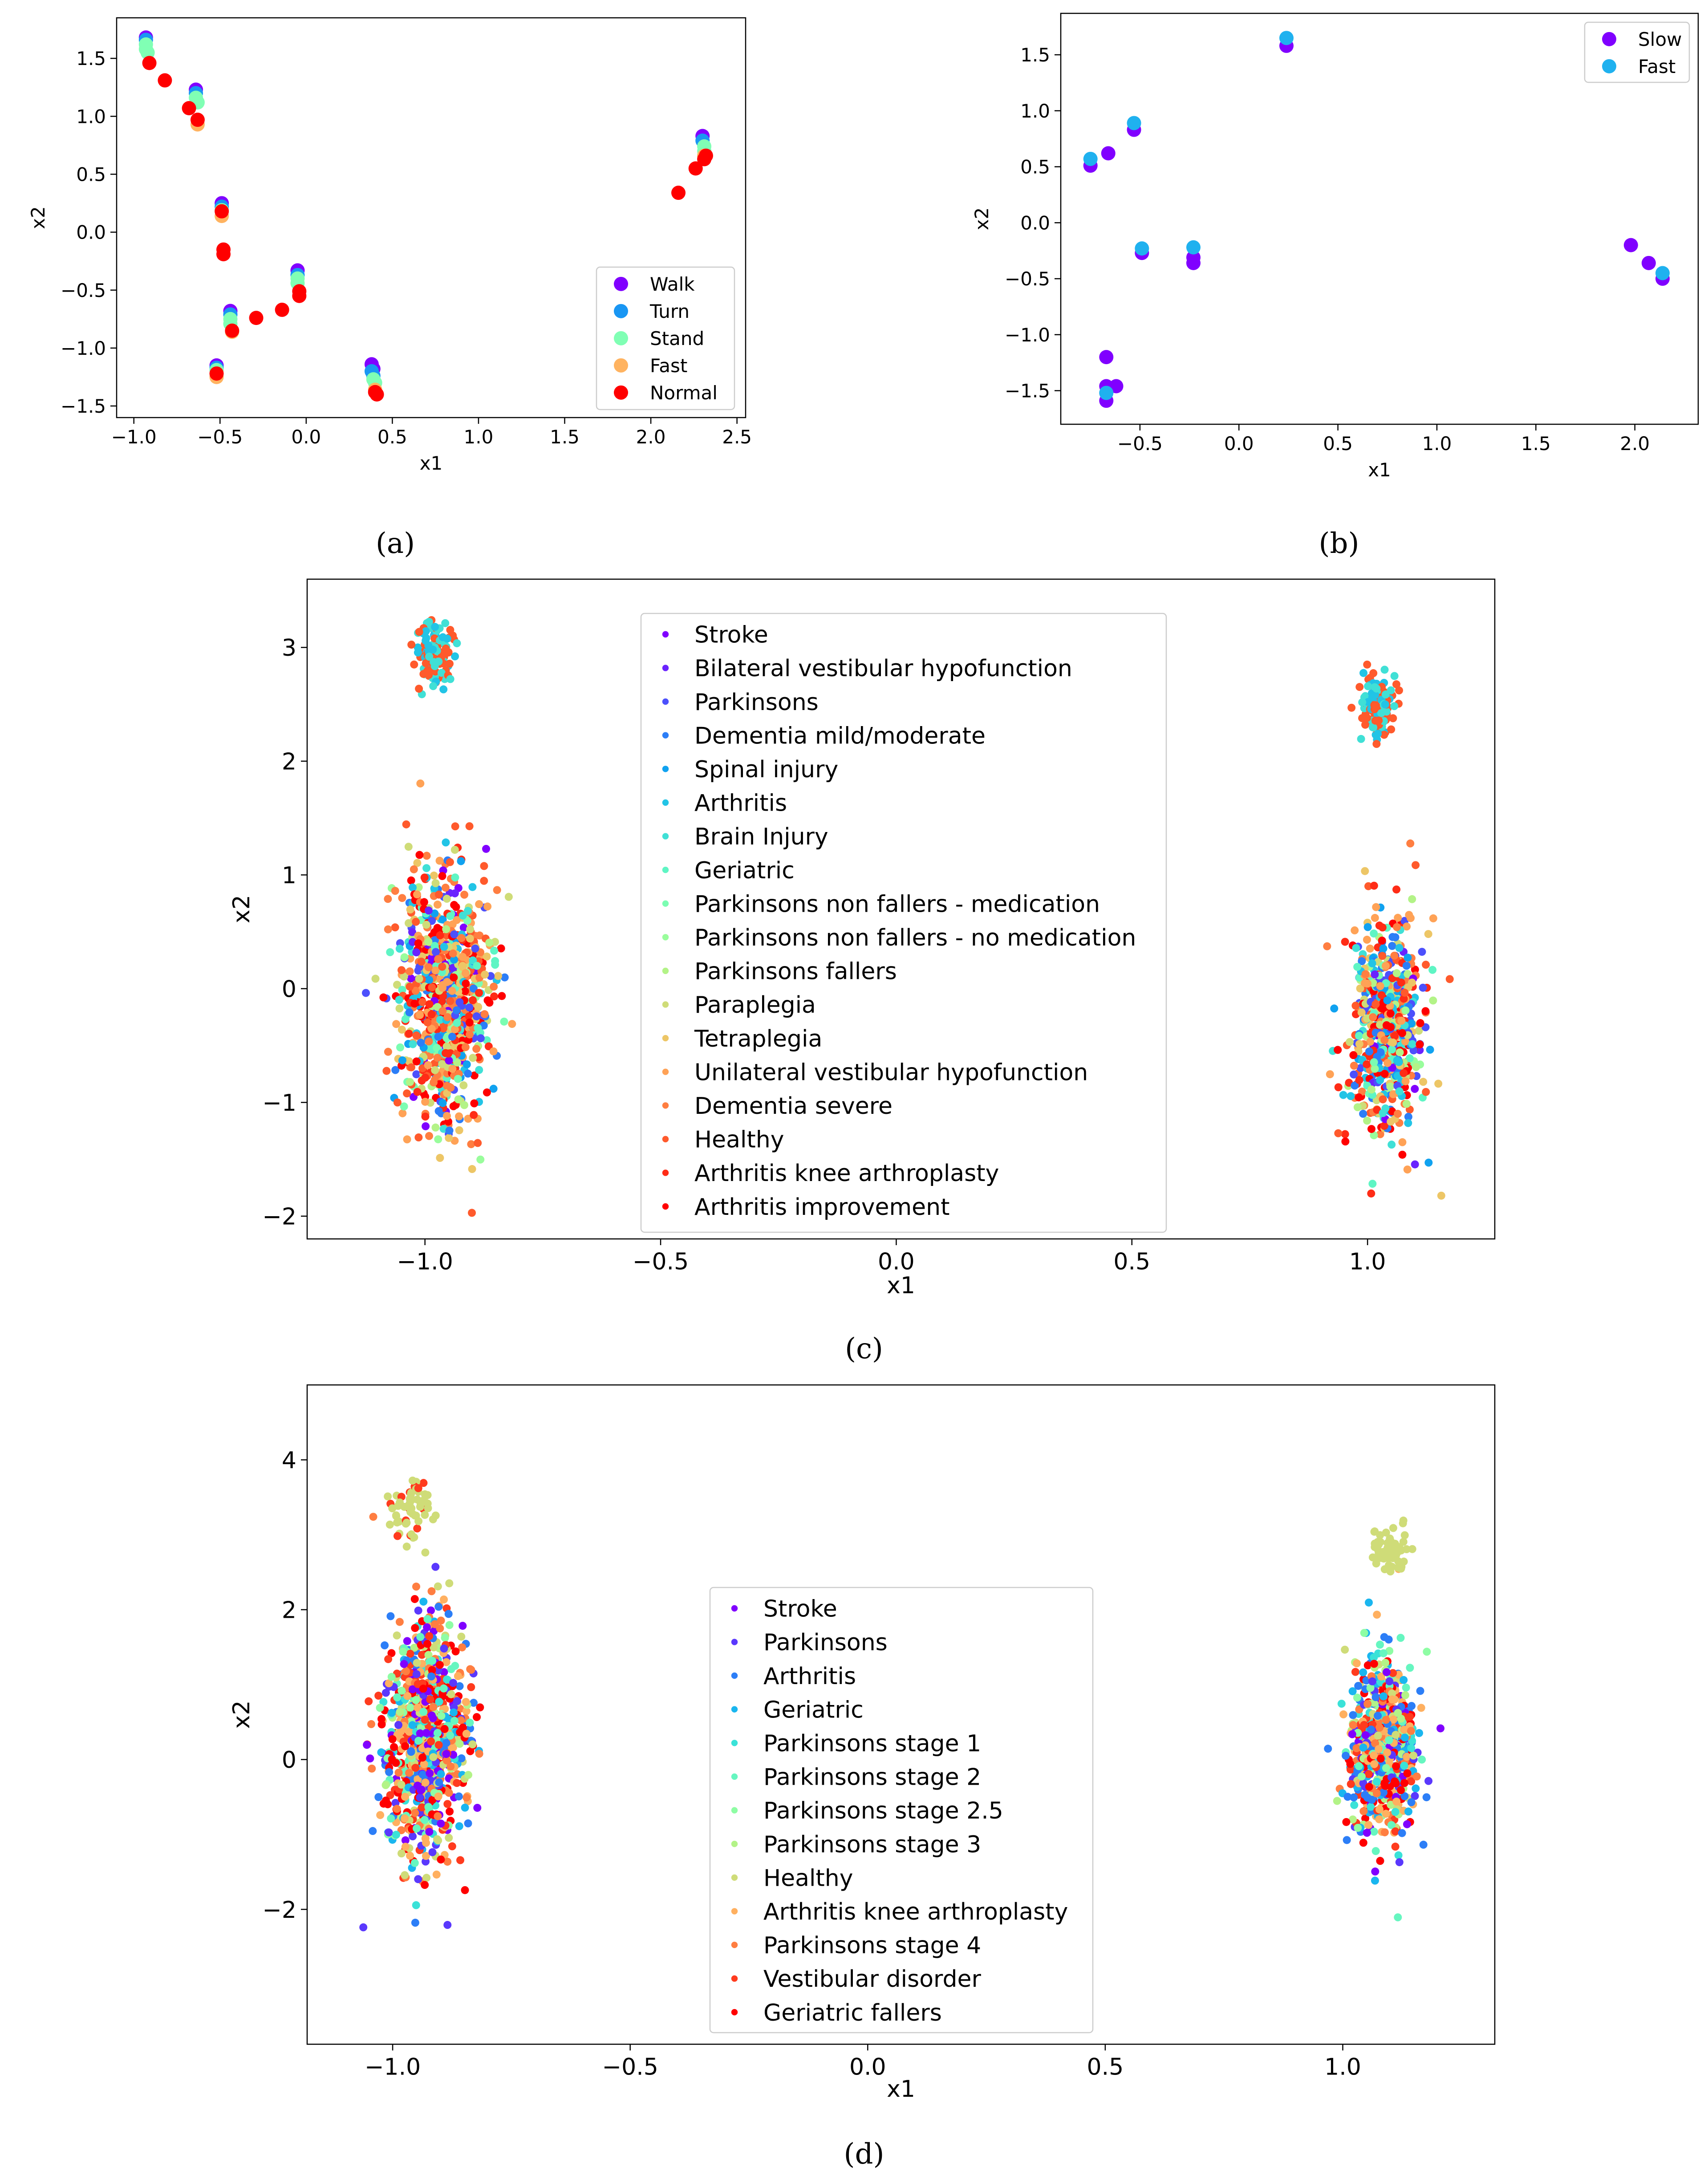  Describe the element at coordinates (1035, 111) in the screenshot. I see `y-tick-label: 1.0` at that location.